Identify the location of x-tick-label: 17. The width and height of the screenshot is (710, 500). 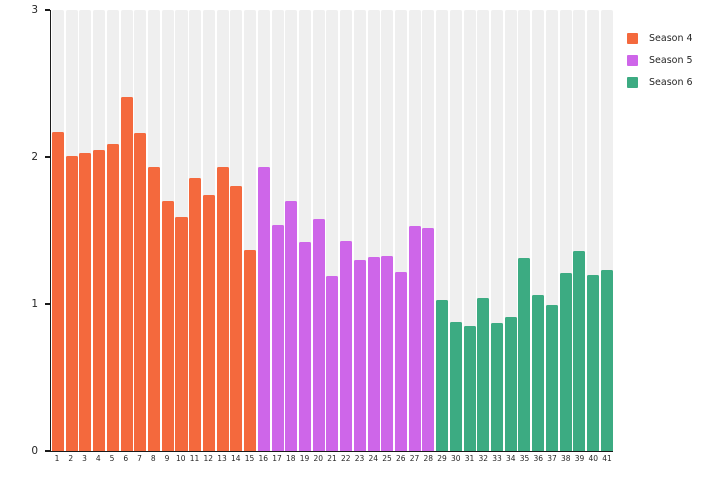
(277, 458).